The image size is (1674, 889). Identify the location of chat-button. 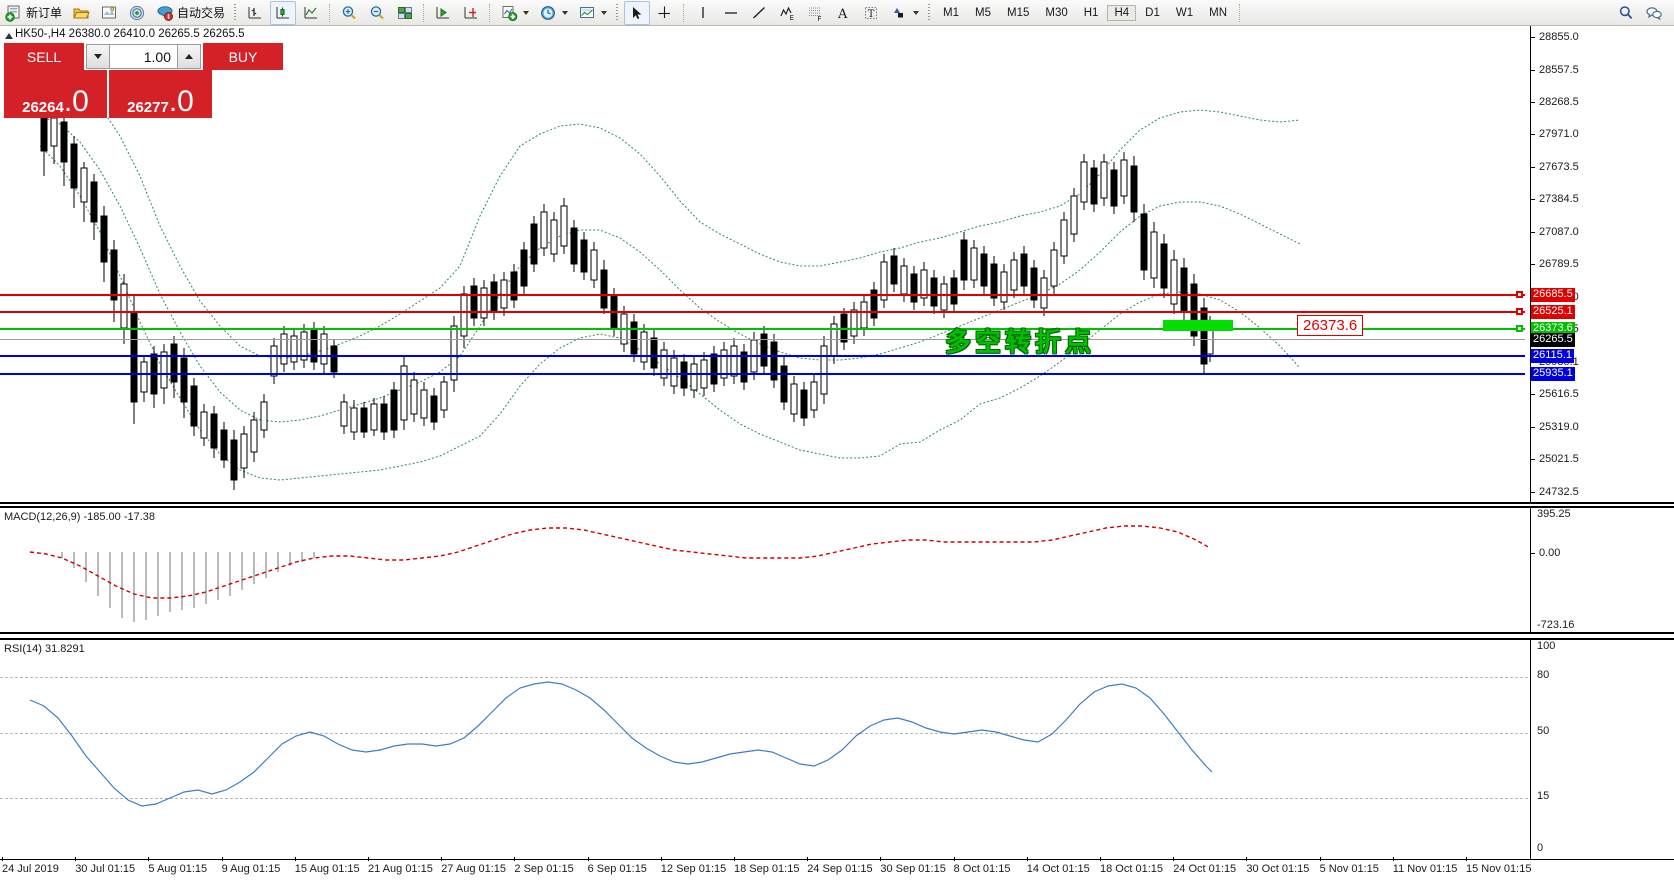
(1654, 13).